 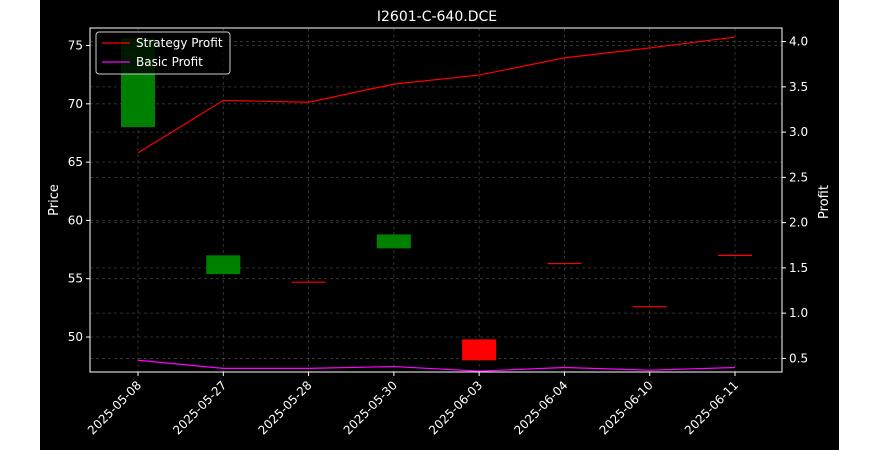 I want to click on x-tick-label: 2025-05-27, so click(x=199, y=407).